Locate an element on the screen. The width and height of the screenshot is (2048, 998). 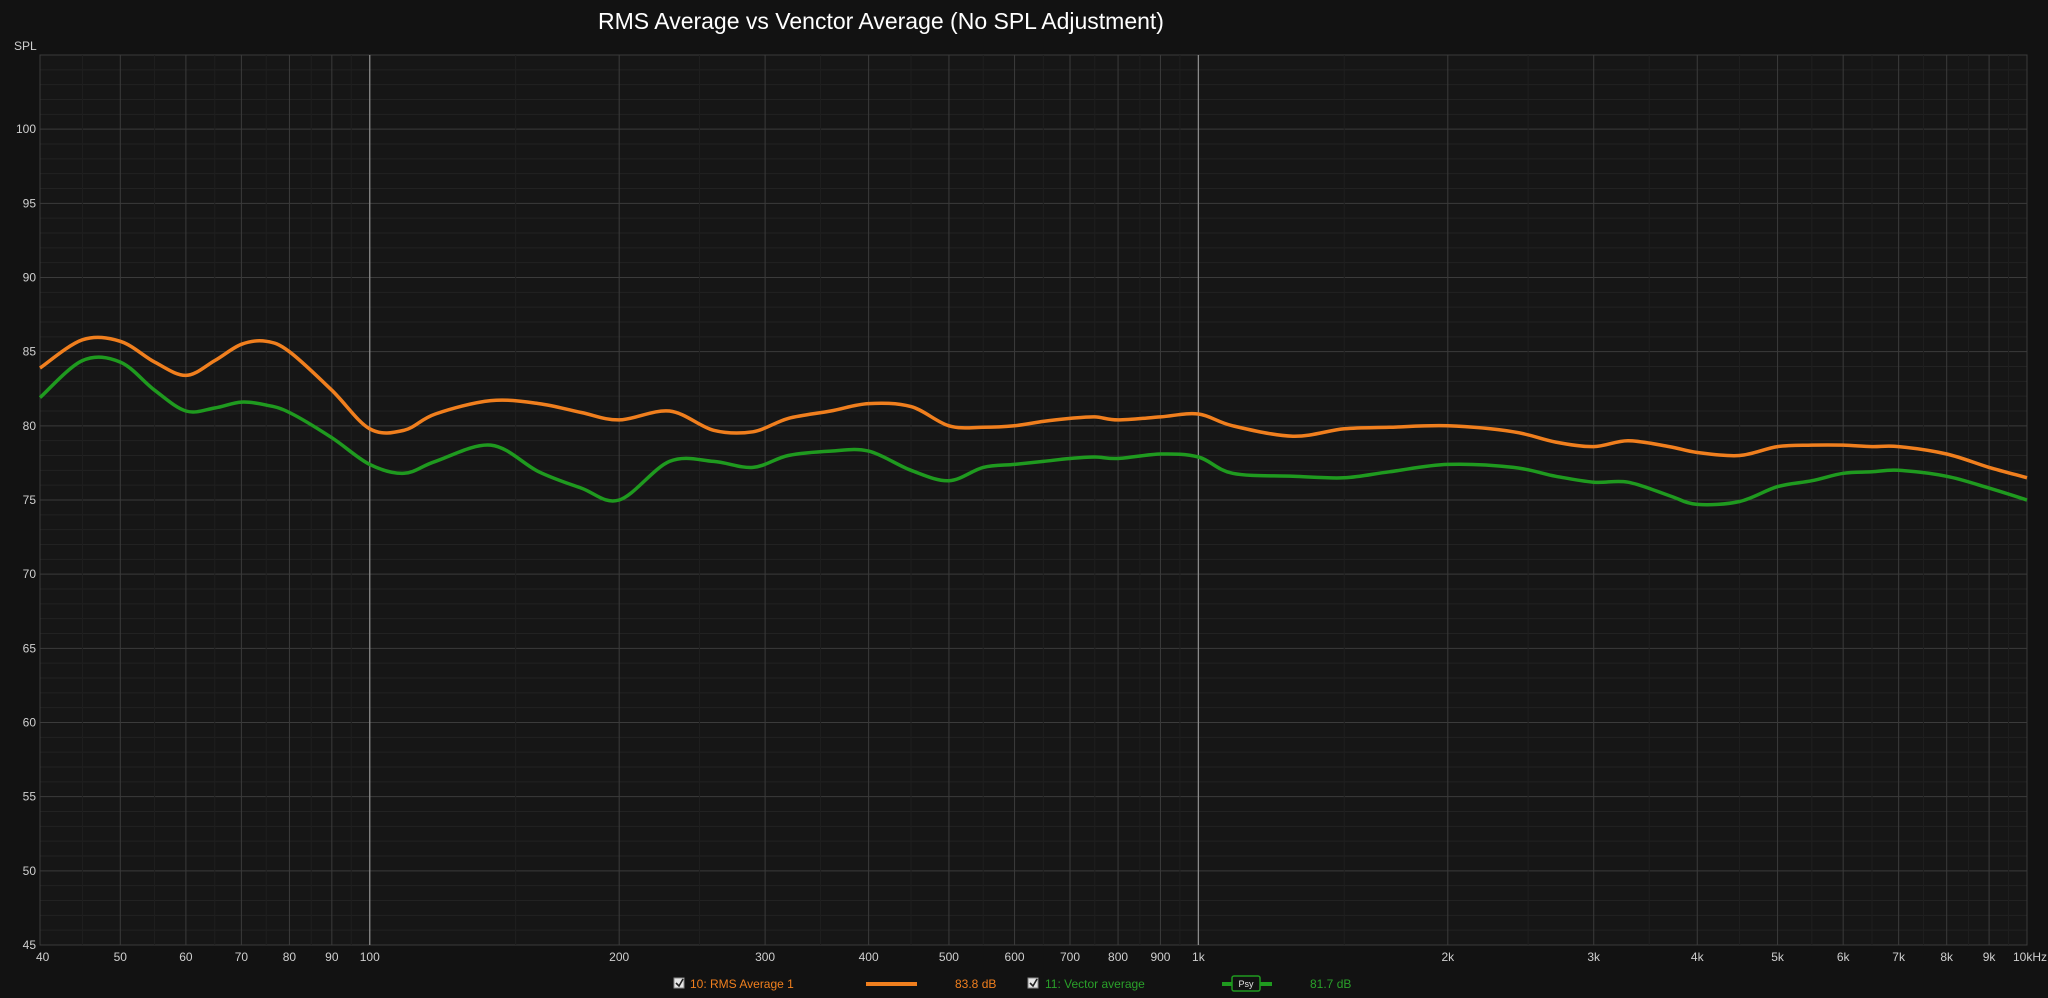
legend-item-rms-average: 10: RMS Average 1 83.8 dB is located at coordinates (834, 984).